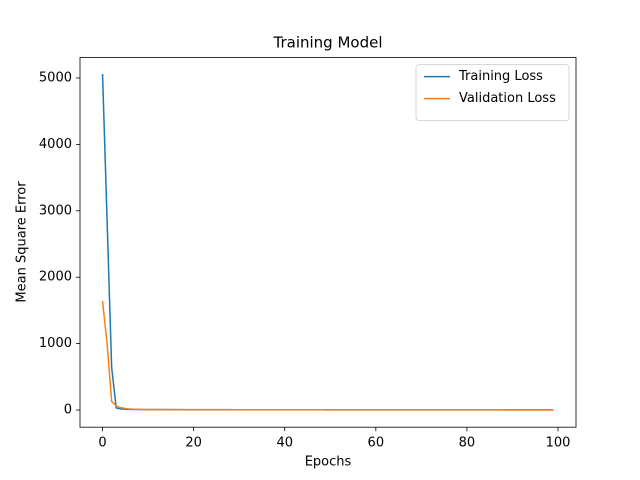 Image resolution: width=640 pixels, height=480 pixels. What do you see at coordinates (284, 443) in the screenshot?
I see `x-tick-label: 40` at bounding box center [284, 443].